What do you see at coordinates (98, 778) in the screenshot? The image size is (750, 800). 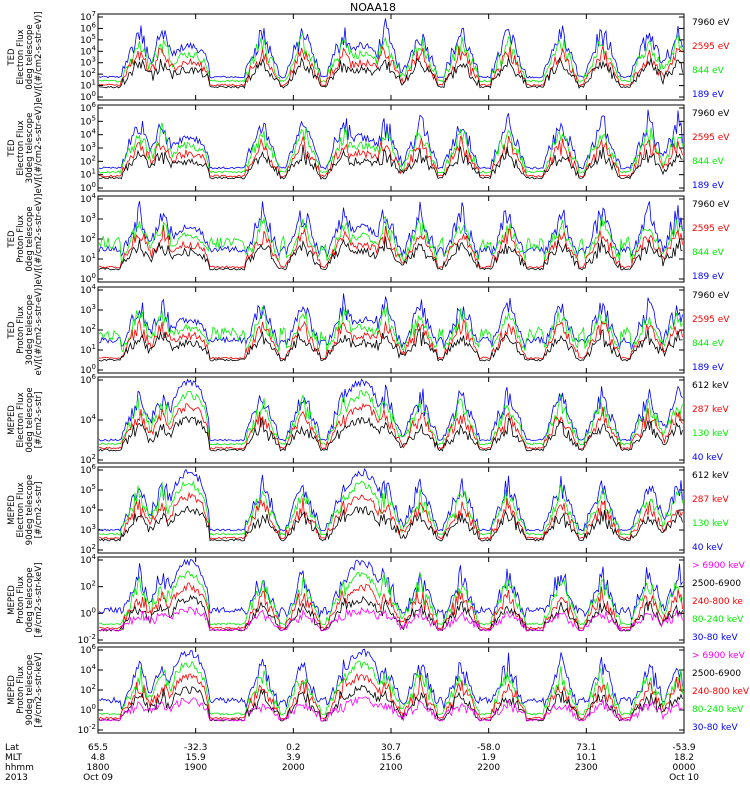 I see `x-tick-date: Oct 09` at bounding box center [98, 778].